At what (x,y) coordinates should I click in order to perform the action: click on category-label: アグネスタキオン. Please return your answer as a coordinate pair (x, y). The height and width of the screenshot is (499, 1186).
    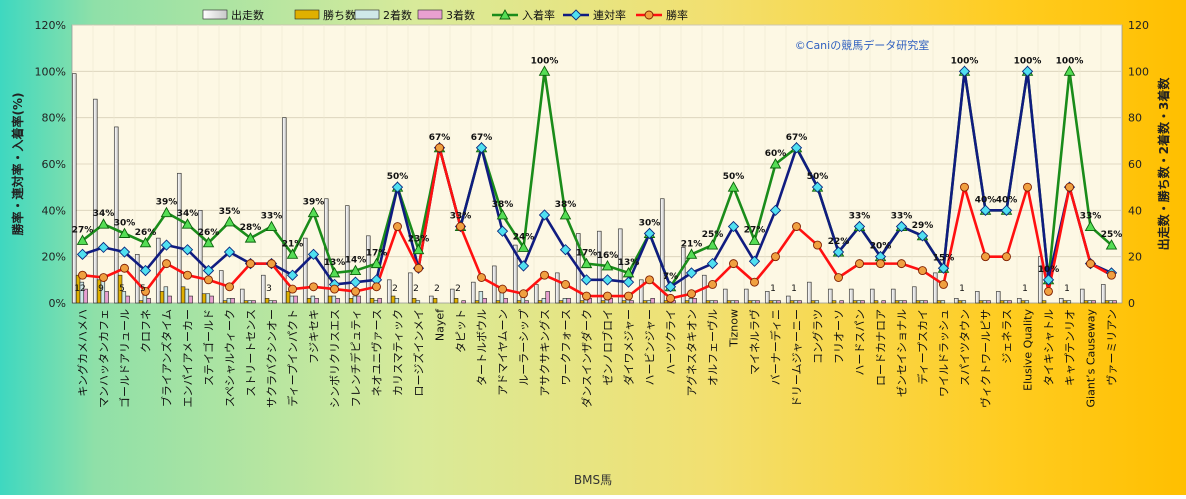
    Looking at the image, I should click on (692, 352).